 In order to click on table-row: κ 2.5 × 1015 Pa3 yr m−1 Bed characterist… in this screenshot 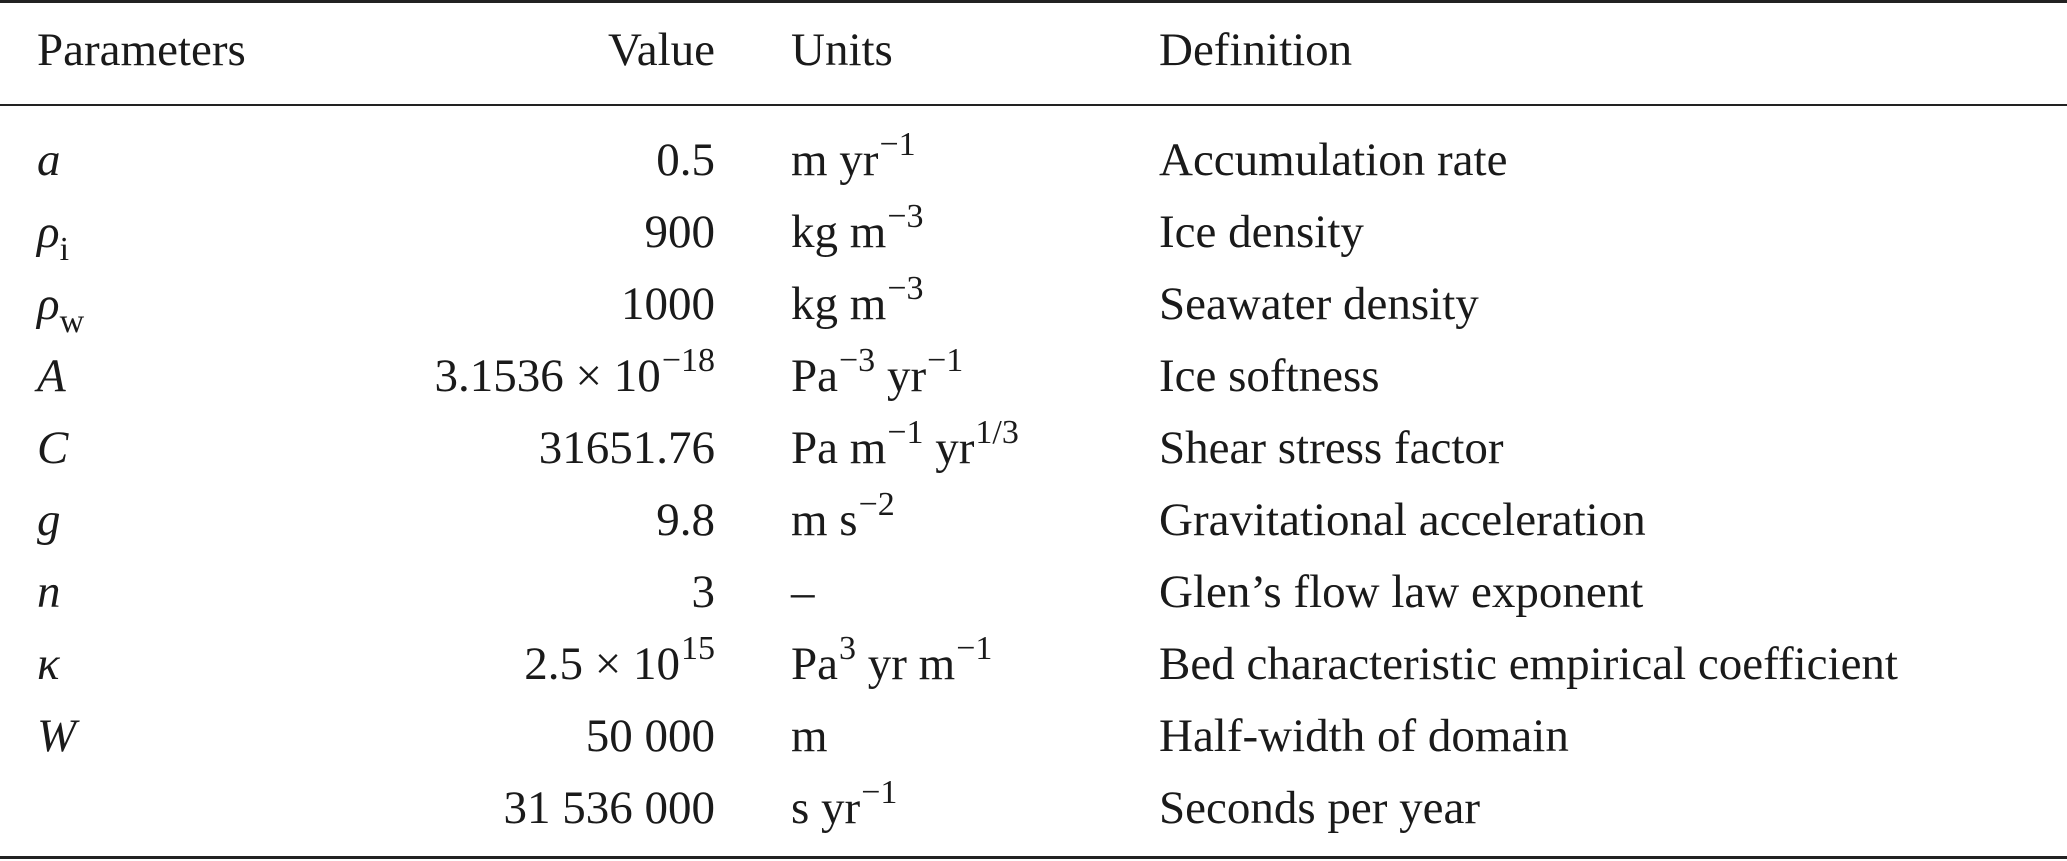, I will do `click(1033, 664)`.